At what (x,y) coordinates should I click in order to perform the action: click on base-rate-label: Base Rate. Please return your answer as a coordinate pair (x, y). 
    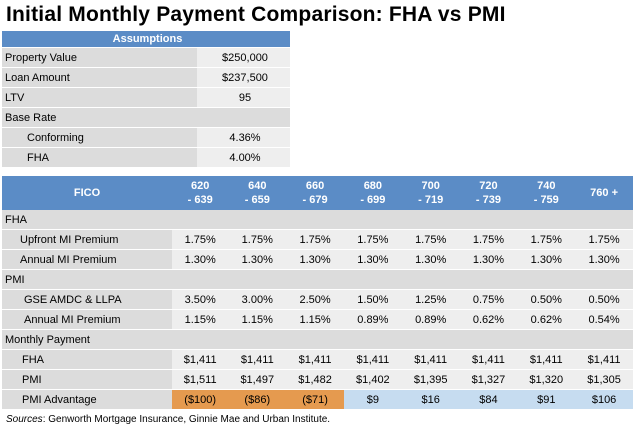
    Looking at the image, I should click on (146, 117).